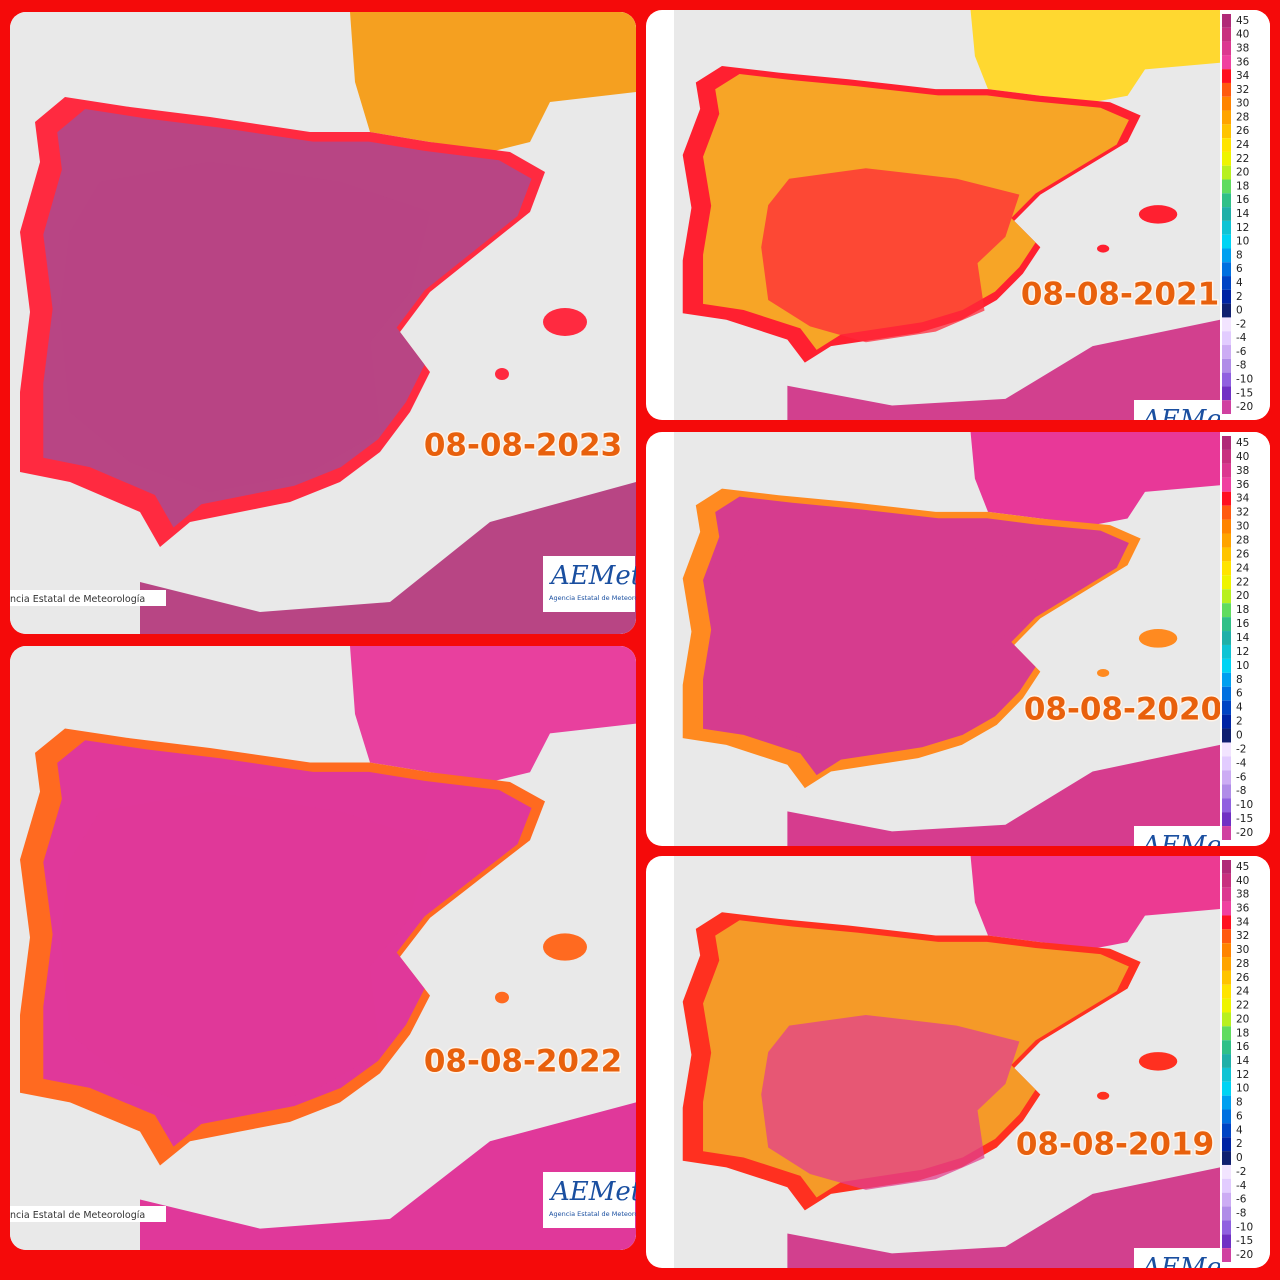 This screenshot has height=1280, width=1280. I want to click on logo-caption: Agencia Estatal de Meteorología, so click(592, 598).